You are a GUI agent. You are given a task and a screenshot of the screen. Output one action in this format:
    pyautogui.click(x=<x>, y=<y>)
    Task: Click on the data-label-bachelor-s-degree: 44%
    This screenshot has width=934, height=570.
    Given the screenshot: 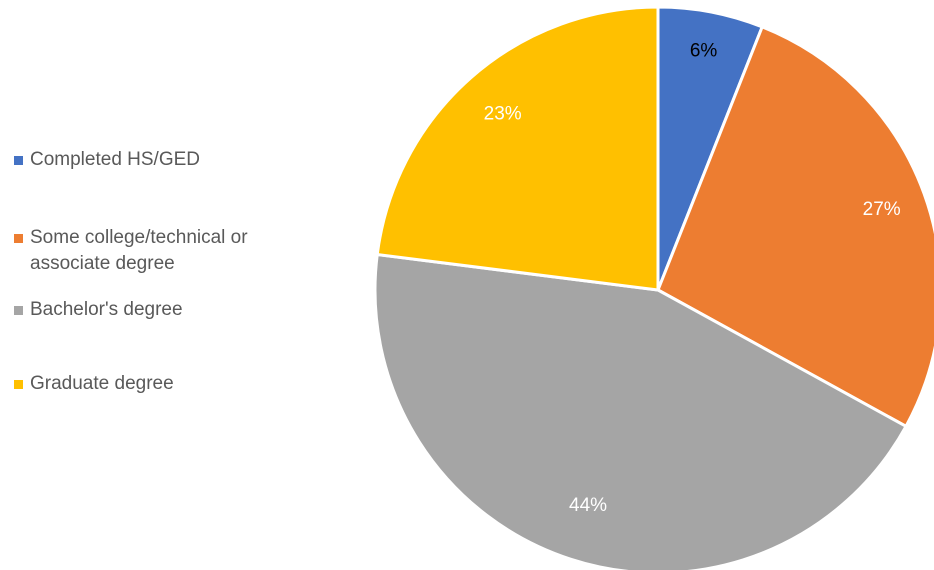 What is the action you would take?
    pyautogui.click(x=588, y=505)
    